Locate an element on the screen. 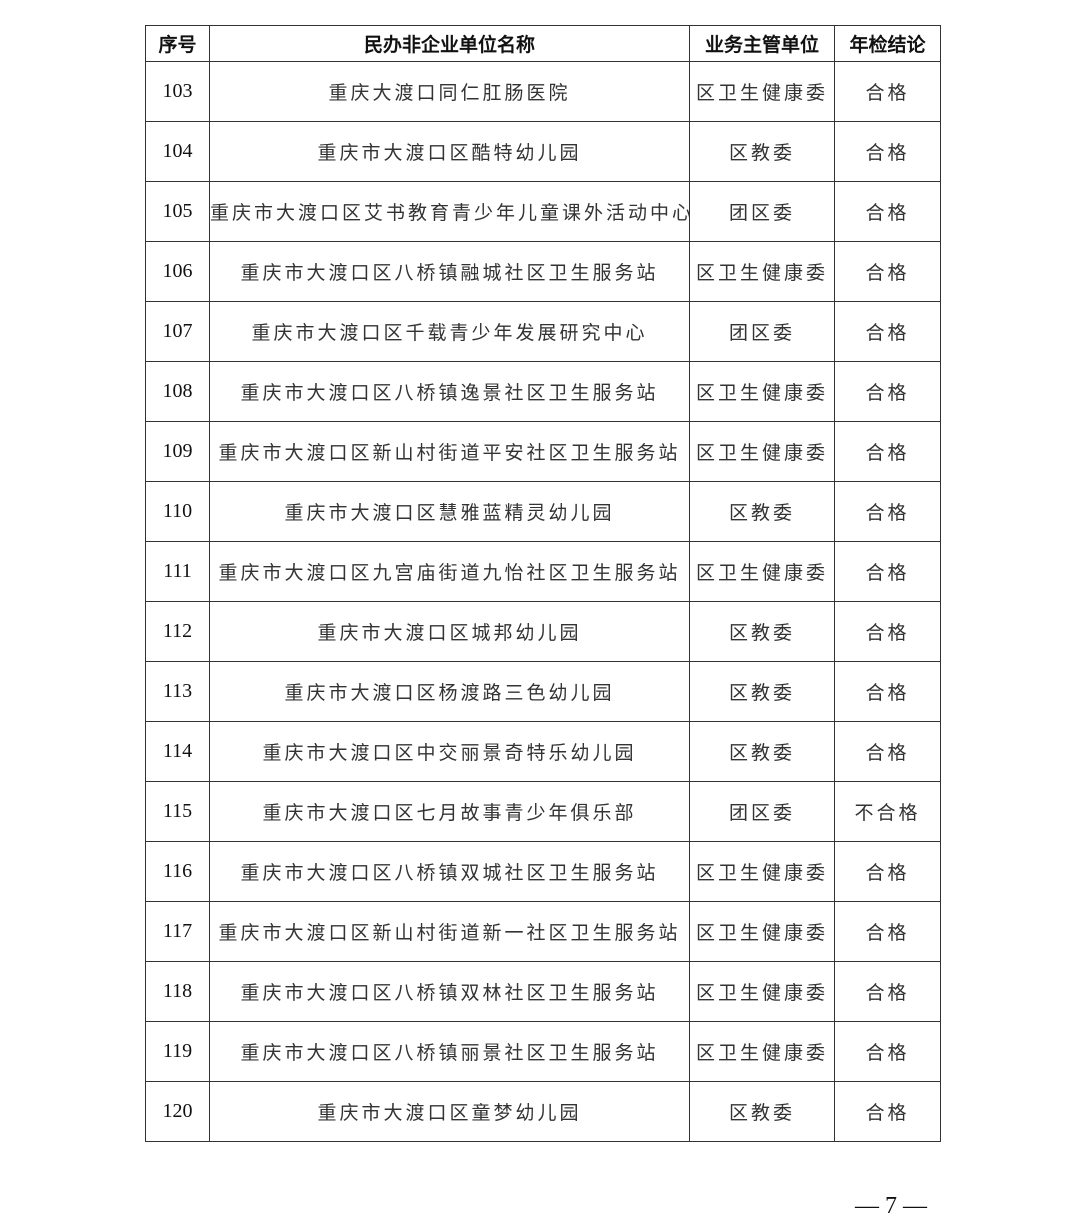 Image resolution: width=1073 pixels, height=1225 pixels. cell-serial: 109 is located at coordinates (177, 451).